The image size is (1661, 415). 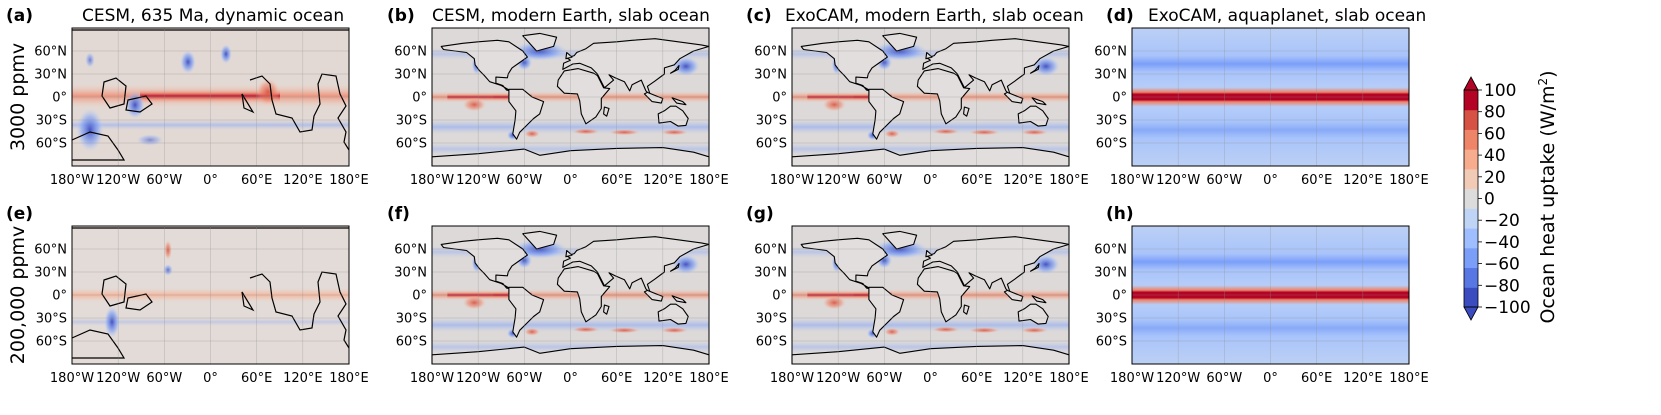 What do you see at coordinates (1287, 16) in the screenshot?
I see `panel-d-title: ExoCAM, aquaplanet, slab ocean` at bounding box center [1287, 16].